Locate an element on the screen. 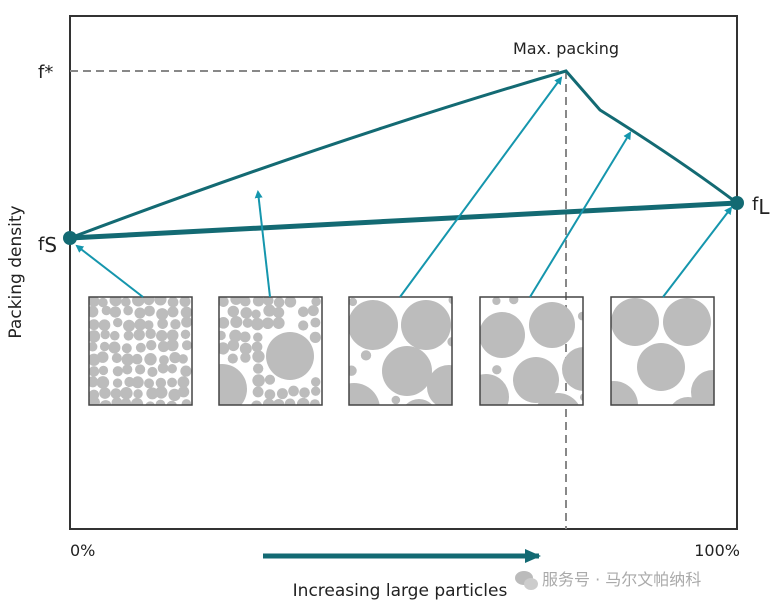 The height and width of the screenshot is (611, 780). linear-mix-line is located at coordinates (403, 220).